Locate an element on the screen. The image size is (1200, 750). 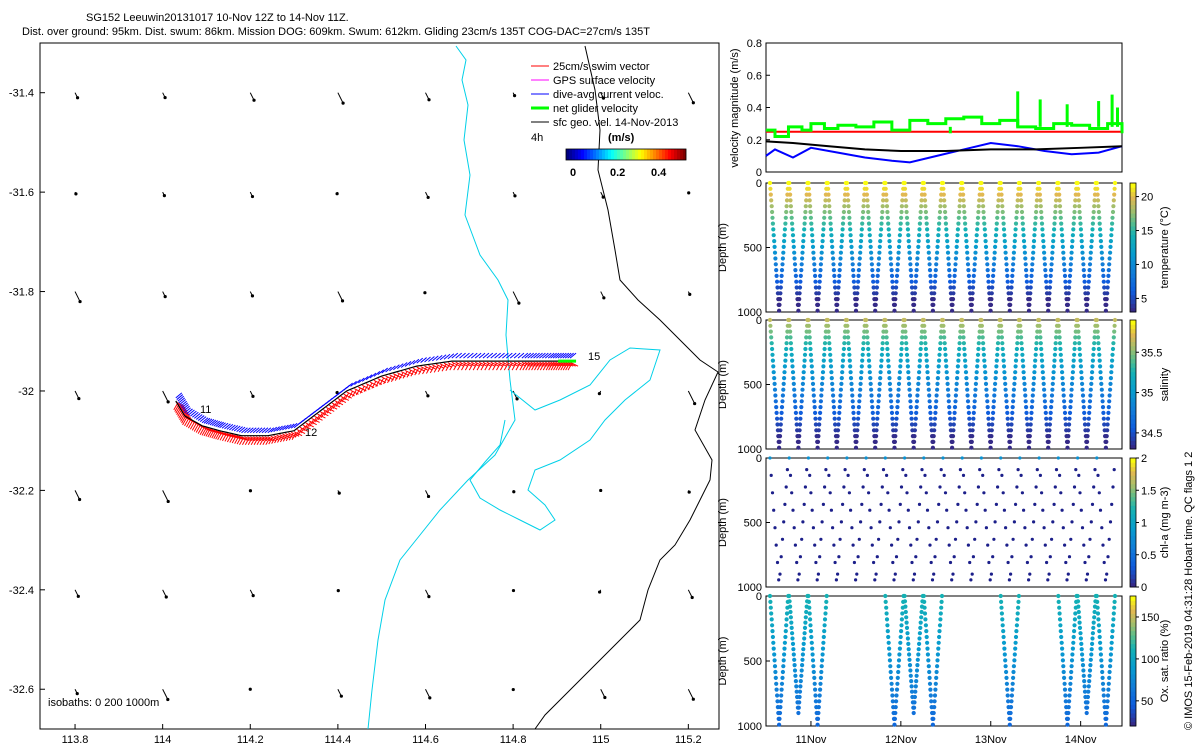
sfc-geo-vector-head is located at coordinates (513, 590).